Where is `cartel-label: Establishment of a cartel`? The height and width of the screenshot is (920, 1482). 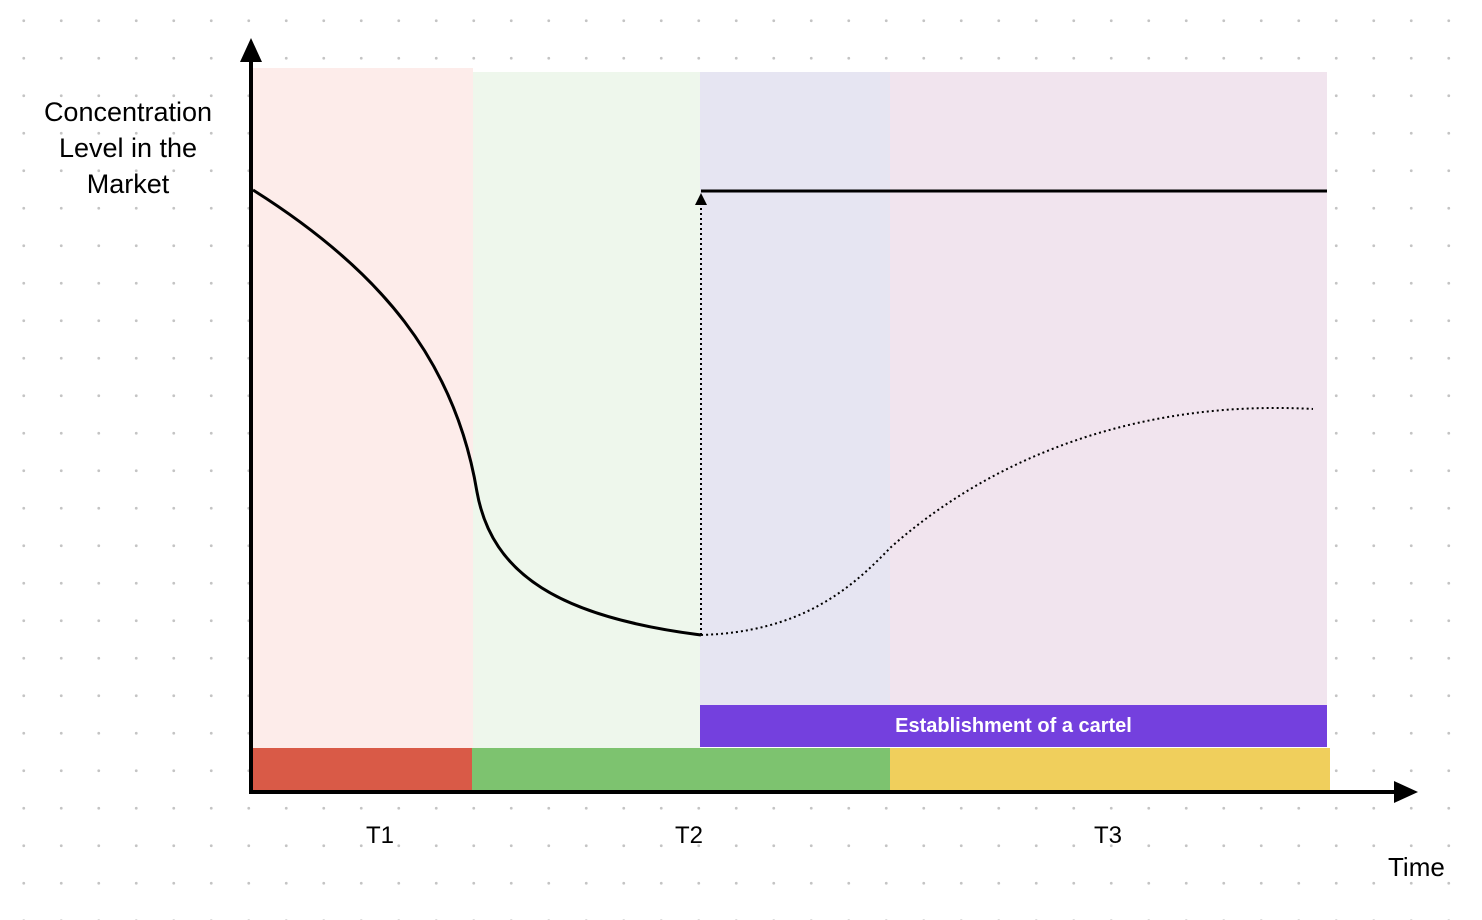
cartel-label: Establishment of a cartel is located at coordinates (1013, 725).